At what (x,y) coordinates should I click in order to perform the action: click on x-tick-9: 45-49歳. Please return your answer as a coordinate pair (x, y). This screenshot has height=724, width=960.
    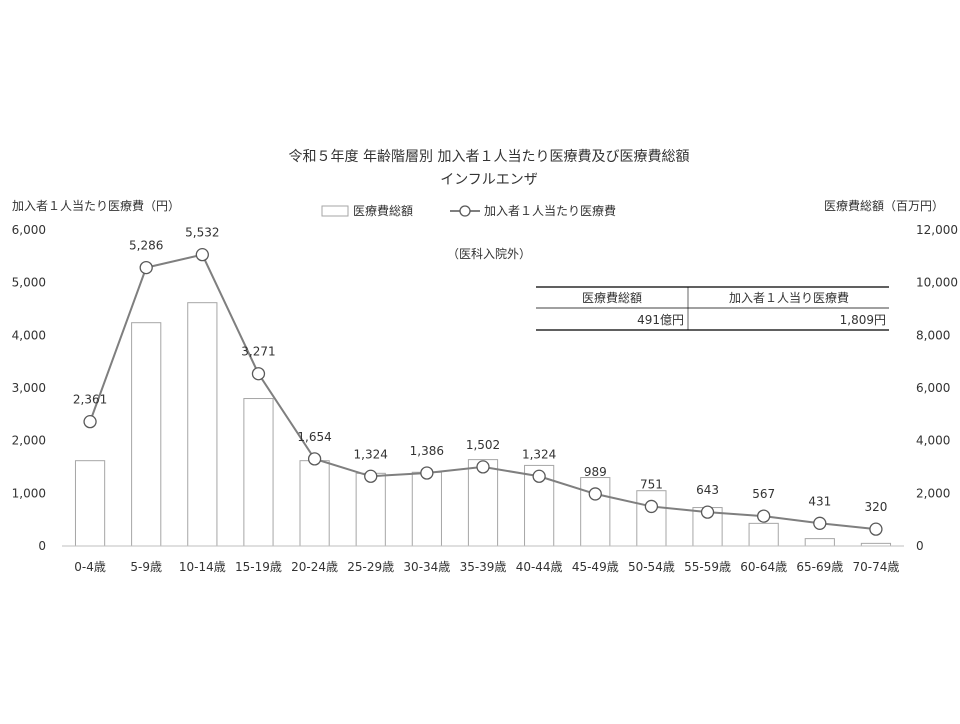
    Looking at the image, I should click on (595, 567).